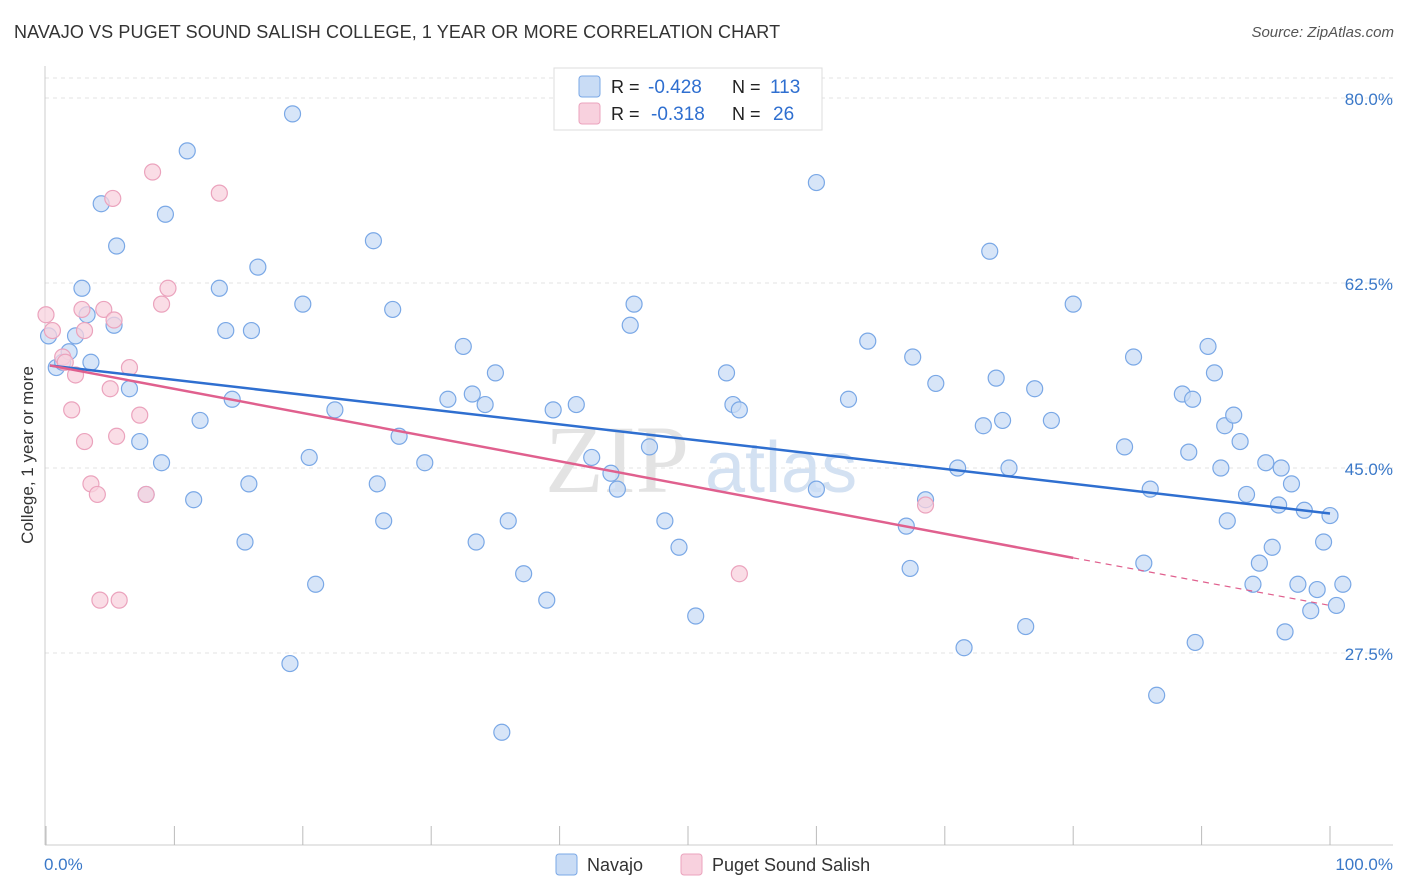  Describe the element at coordinates (1369, 99) in the screenshot. I see `y-tick-label: 80.0%` at that location.